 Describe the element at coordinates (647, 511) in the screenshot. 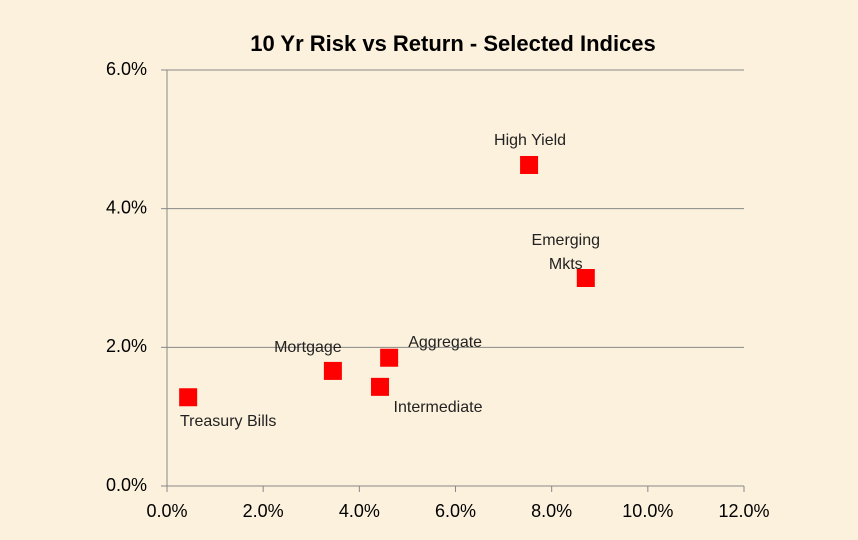

I see `x-tick-label: 10.0%` at that location.